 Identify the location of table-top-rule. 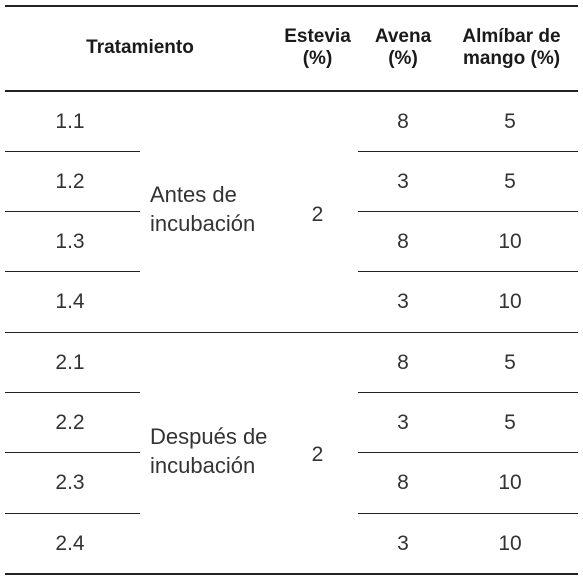
(291, 6).